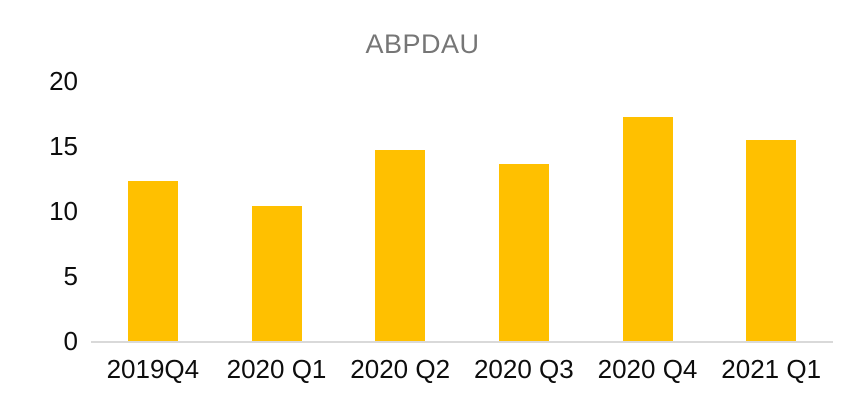 The height and width of the screenshot is (400, 845). Describe the element at coordinates (647, 369) in the screenshot. I see `x-tick-label: 2020 Q4` at that location.